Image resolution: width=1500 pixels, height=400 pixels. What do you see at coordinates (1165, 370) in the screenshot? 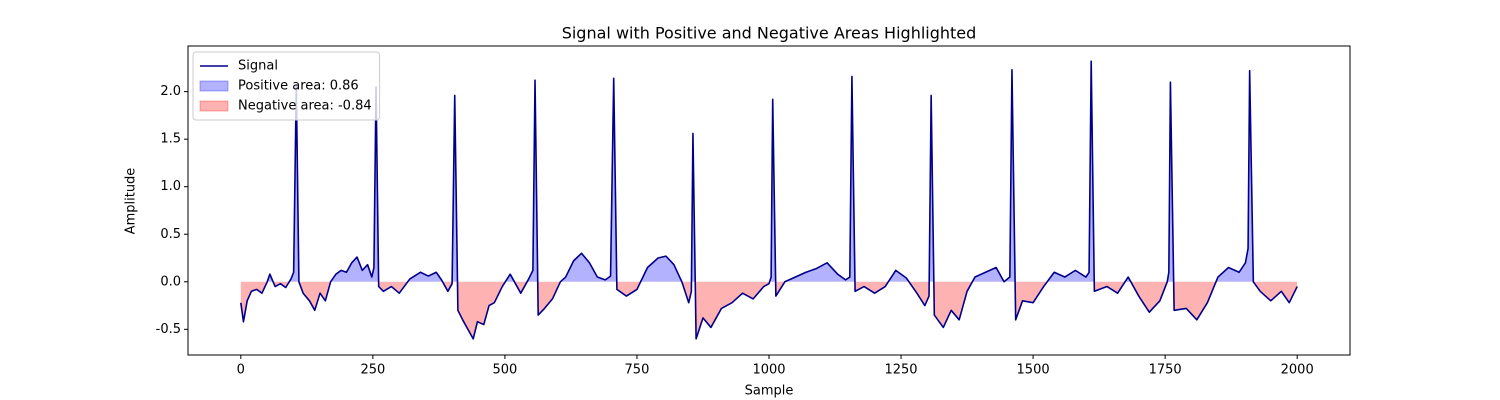
I see `x-tick-label: 1750` at bounding box center [1165, 370].